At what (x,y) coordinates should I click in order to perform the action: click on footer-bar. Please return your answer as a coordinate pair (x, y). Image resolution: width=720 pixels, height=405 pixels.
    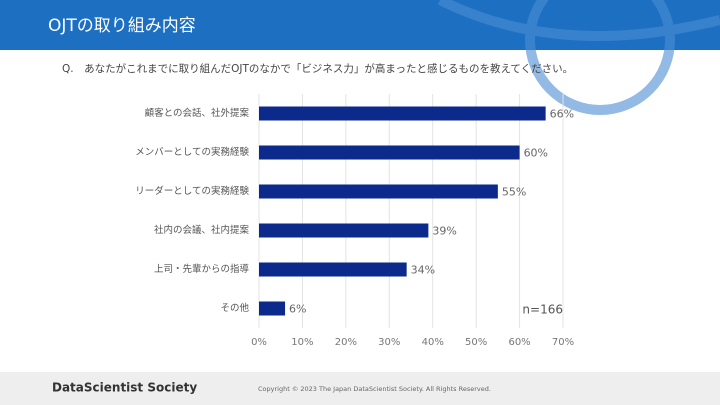
    Looking at the image, I should click on (360, 388).